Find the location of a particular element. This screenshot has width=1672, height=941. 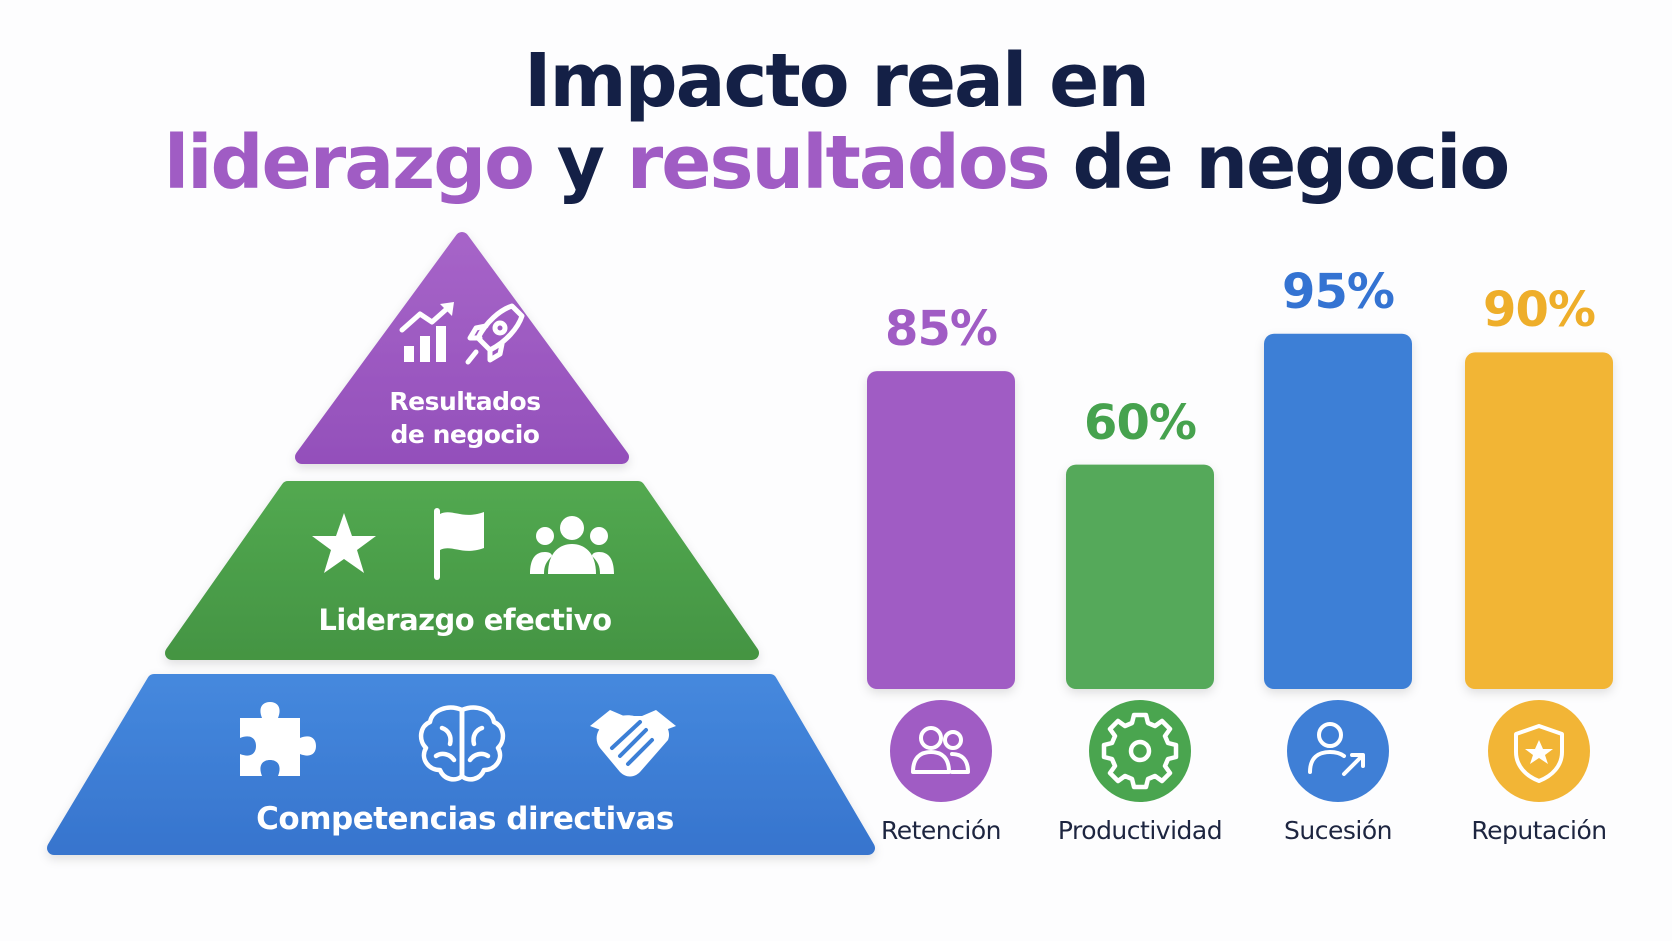

shield-star-icon is located at coordinates (1539, 753).